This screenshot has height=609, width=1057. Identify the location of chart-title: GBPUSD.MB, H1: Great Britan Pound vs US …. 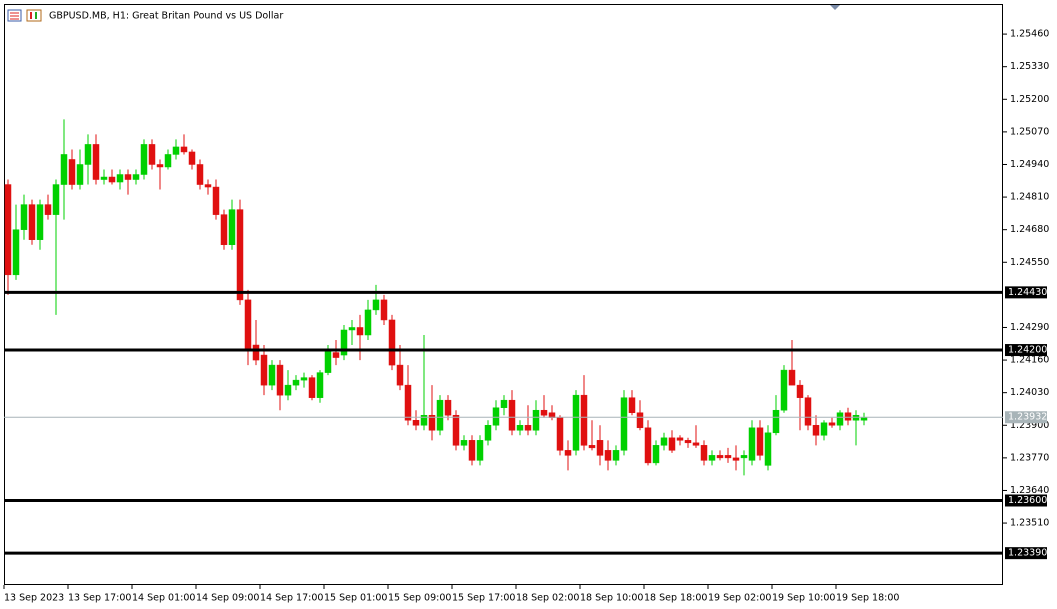
(166, 16).